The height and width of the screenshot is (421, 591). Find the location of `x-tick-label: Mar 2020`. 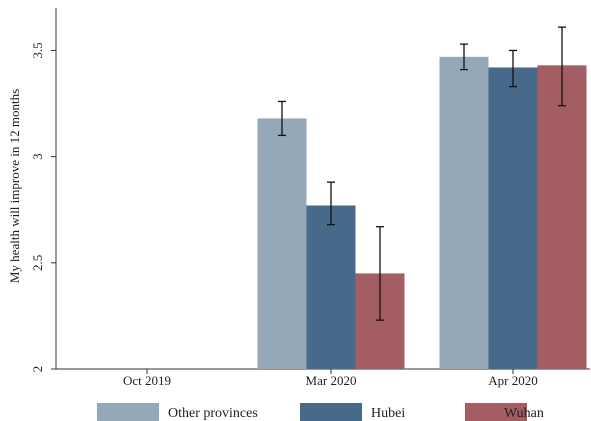

x-tick-label: Mar 2020 is located at coordinates (331, 380).